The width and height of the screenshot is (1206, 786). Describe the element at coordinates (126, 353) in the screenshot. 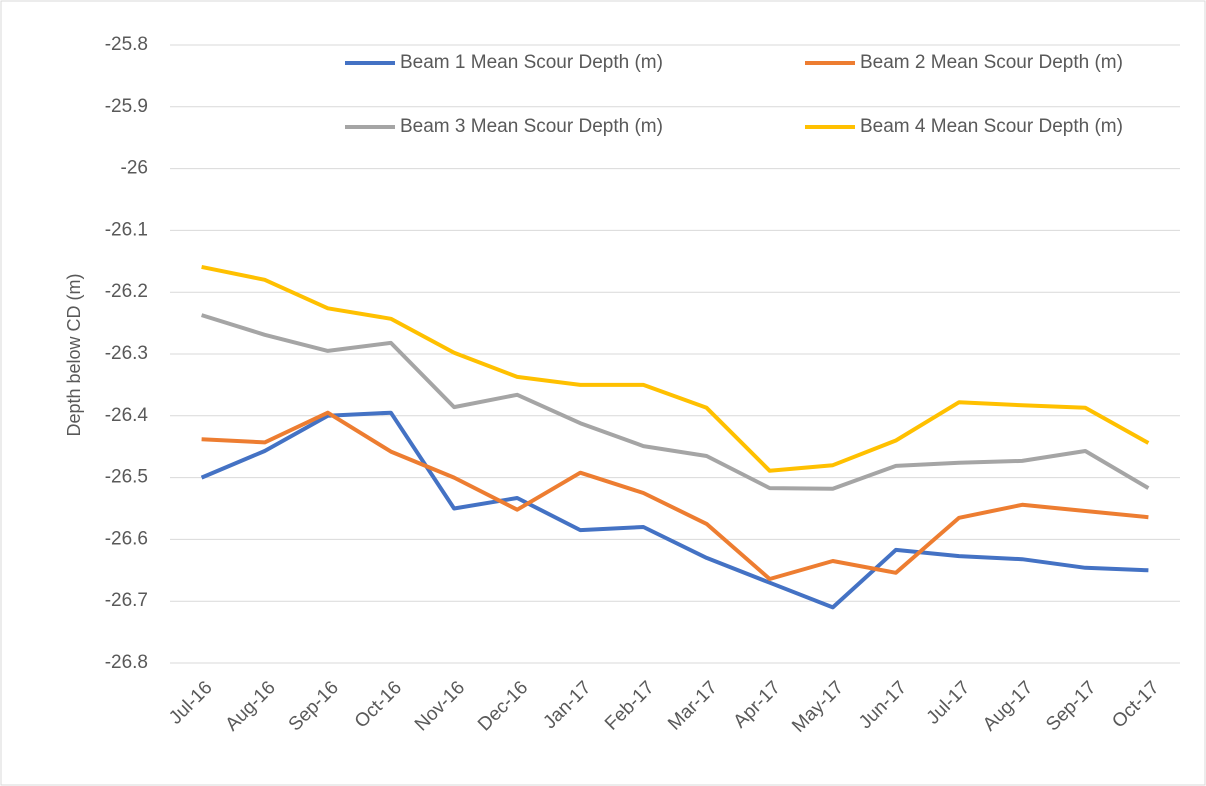

I see `y-tick-label: -26.3` at that location.